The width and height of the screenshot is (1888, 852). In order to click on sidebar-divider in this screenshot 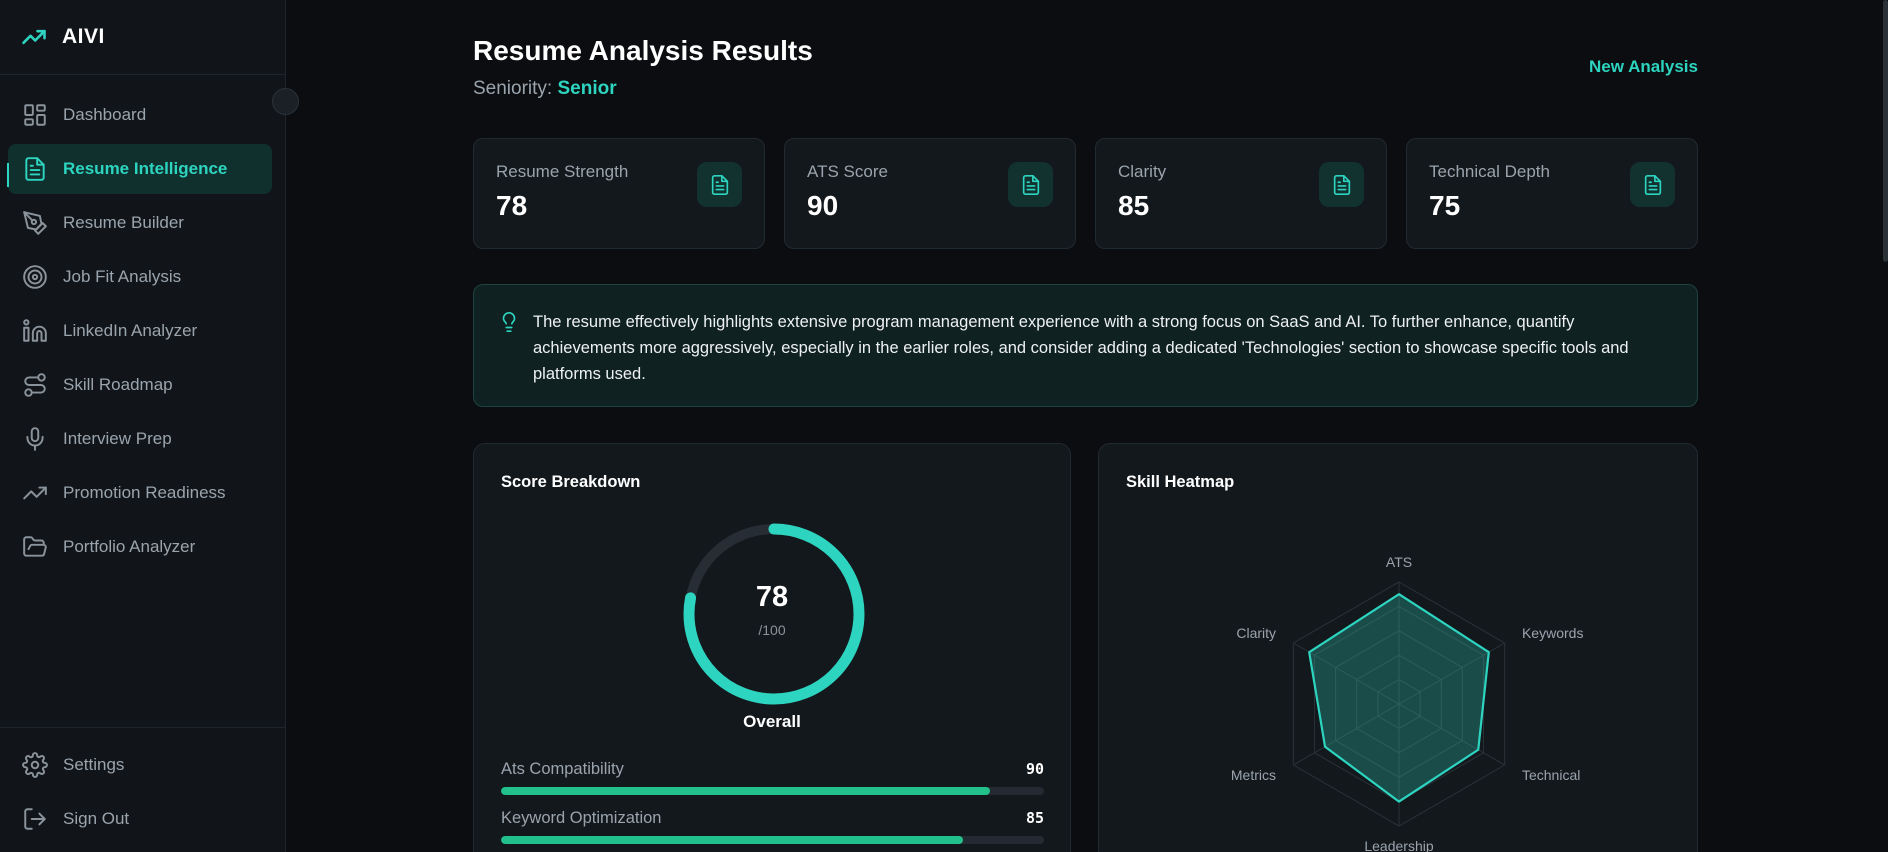, I will do `click(143, 727)`.